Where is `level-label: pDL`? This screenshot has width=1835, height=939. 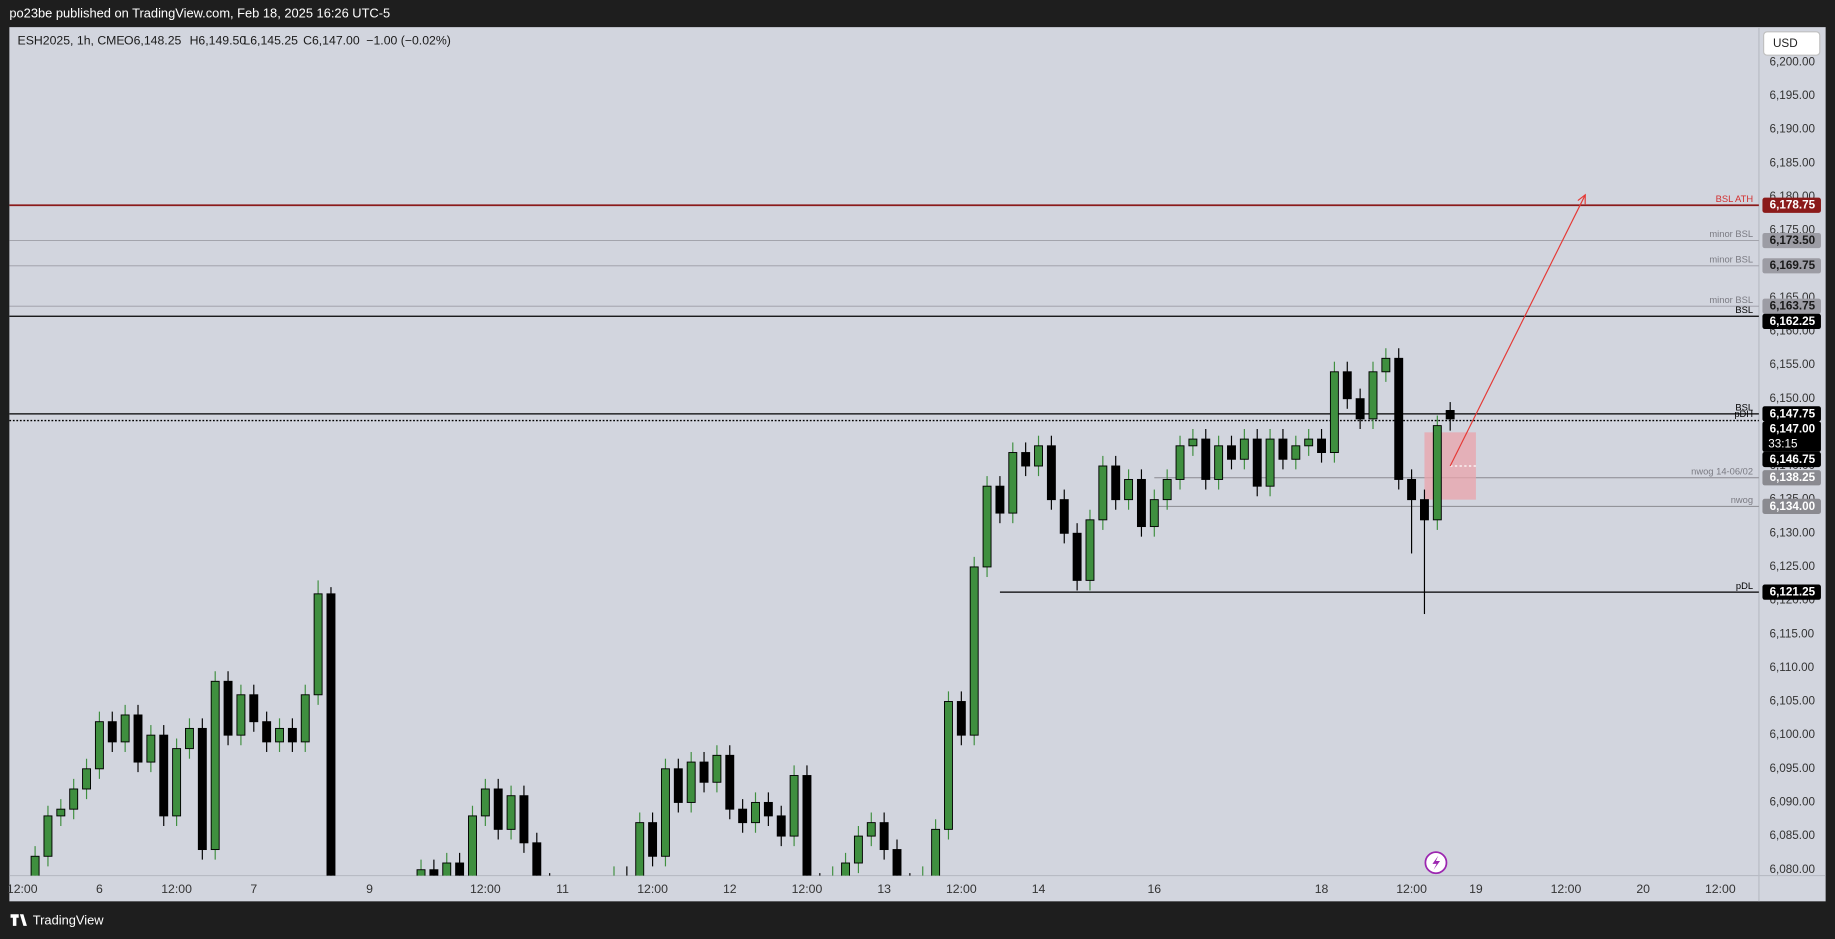 level-label: pDL is located at coordinates (1744, 586).